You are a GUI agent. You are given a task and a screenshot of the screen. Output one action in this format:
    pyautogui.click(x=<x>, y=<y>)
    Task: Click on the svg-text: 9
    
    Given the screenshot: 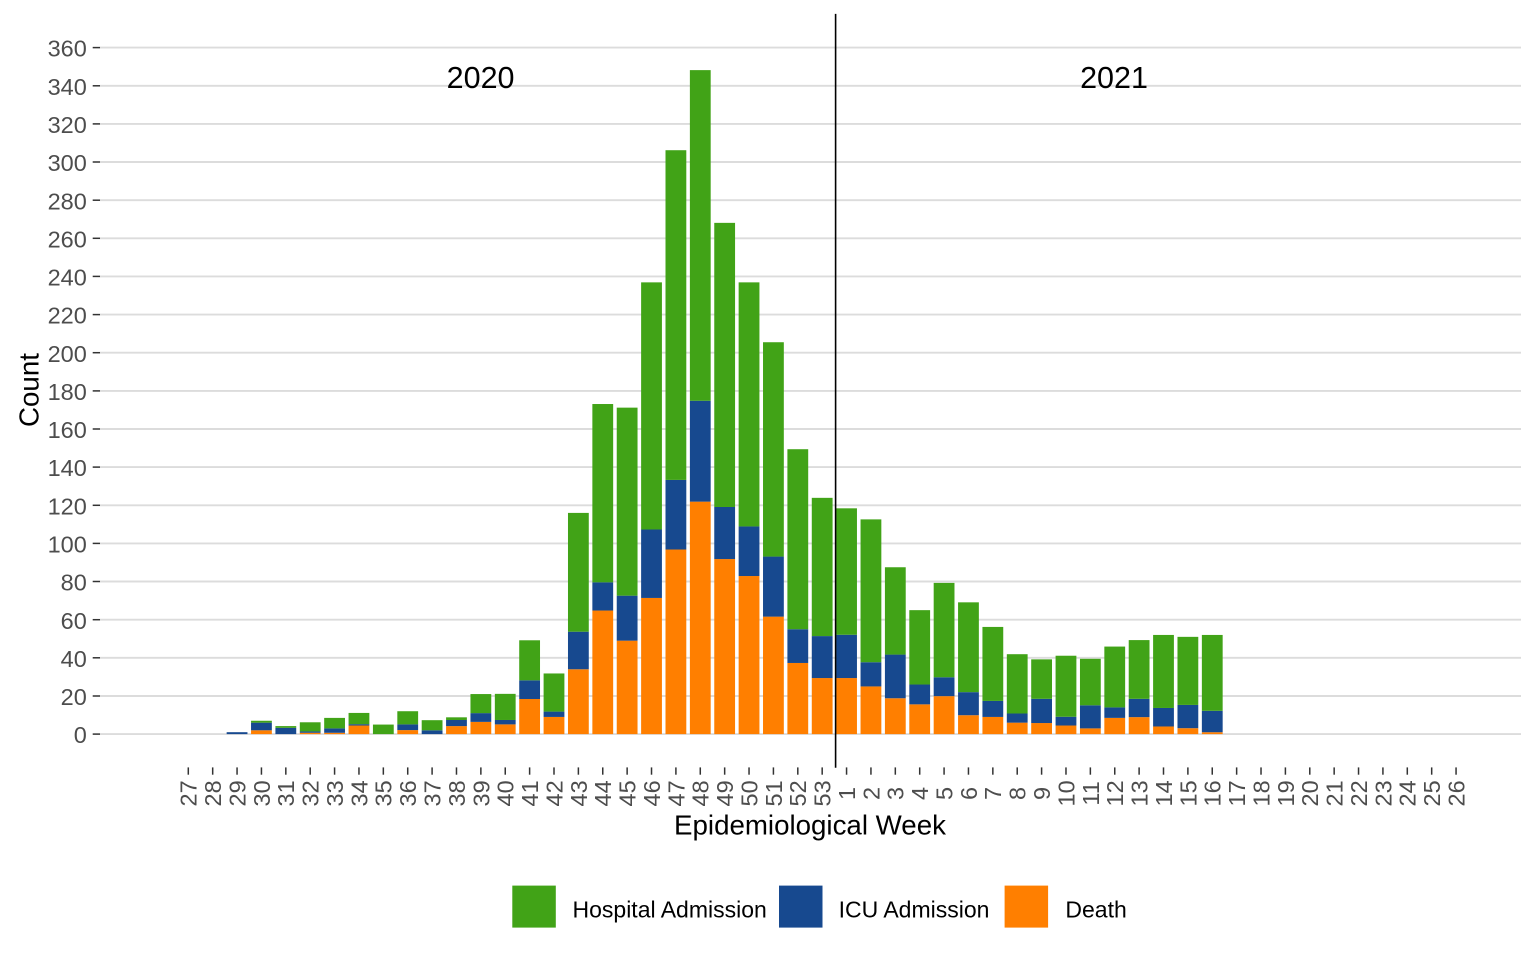 What is the action you would take?
    pyautogui.click(x=1042, y=793)
    